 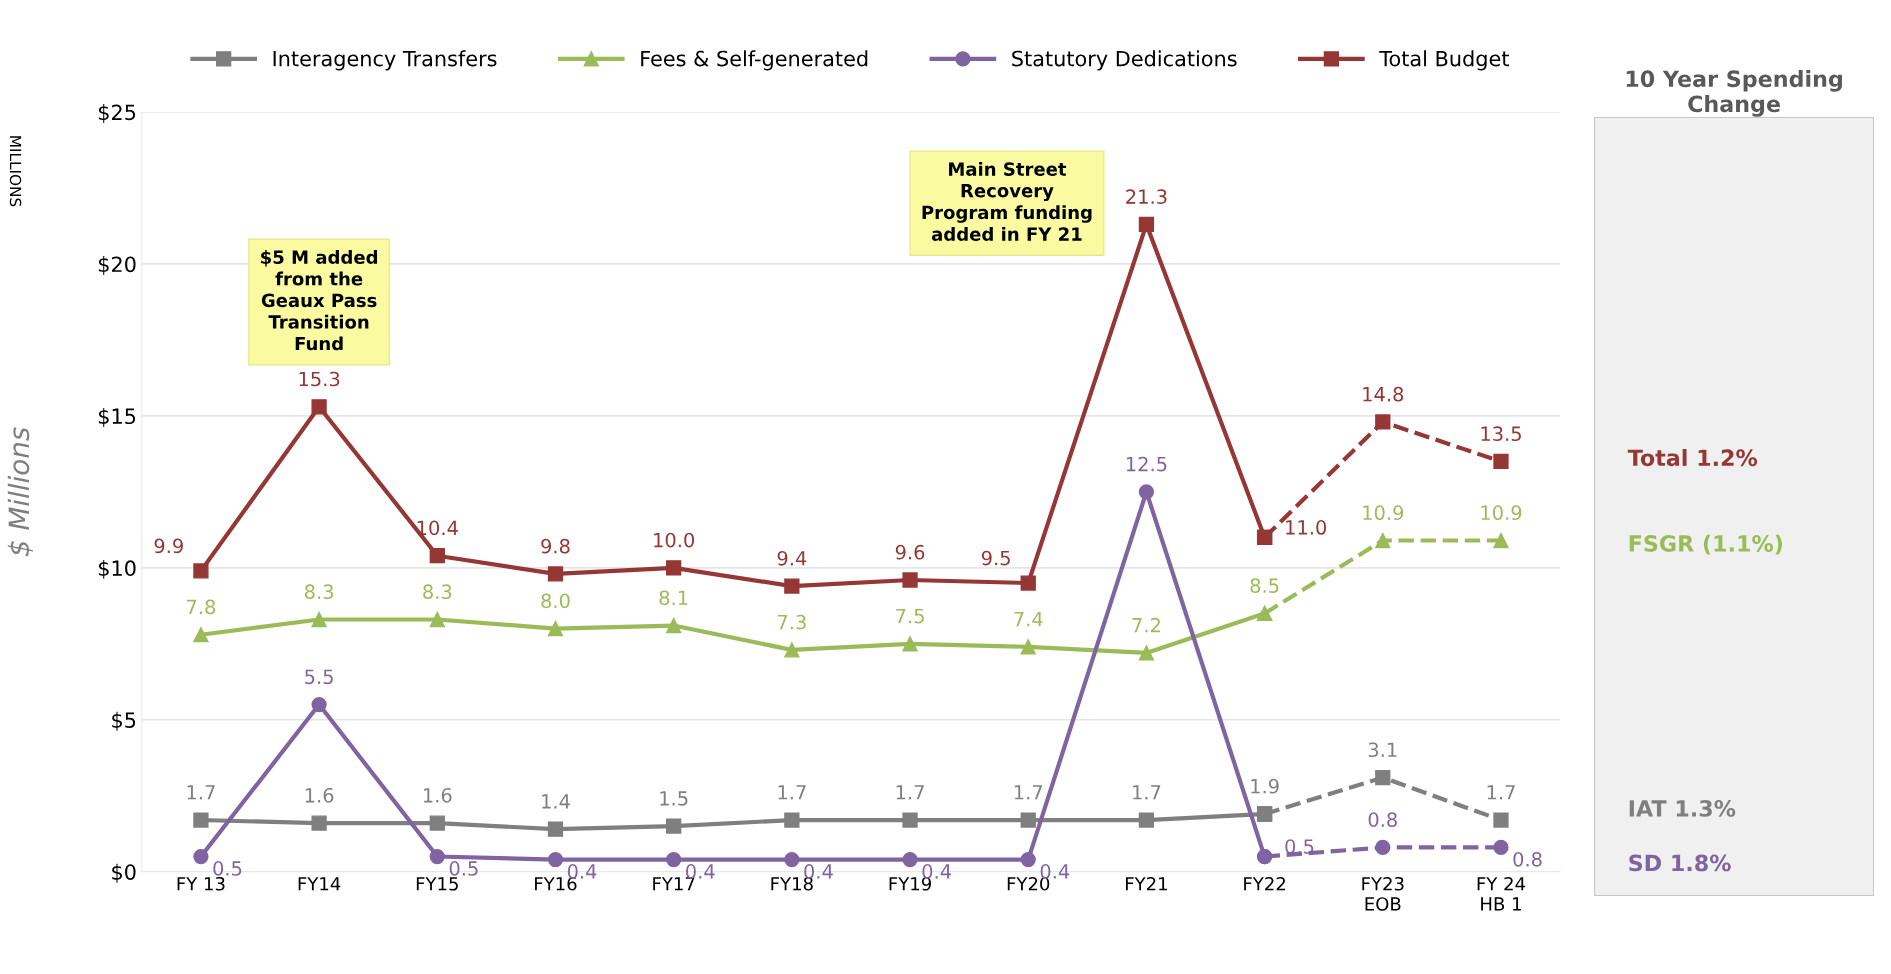 What do you see at coordinates (1501, 434) in the screenshot?
I see `data-label: 13.5` at bounding box center [1501, 434].